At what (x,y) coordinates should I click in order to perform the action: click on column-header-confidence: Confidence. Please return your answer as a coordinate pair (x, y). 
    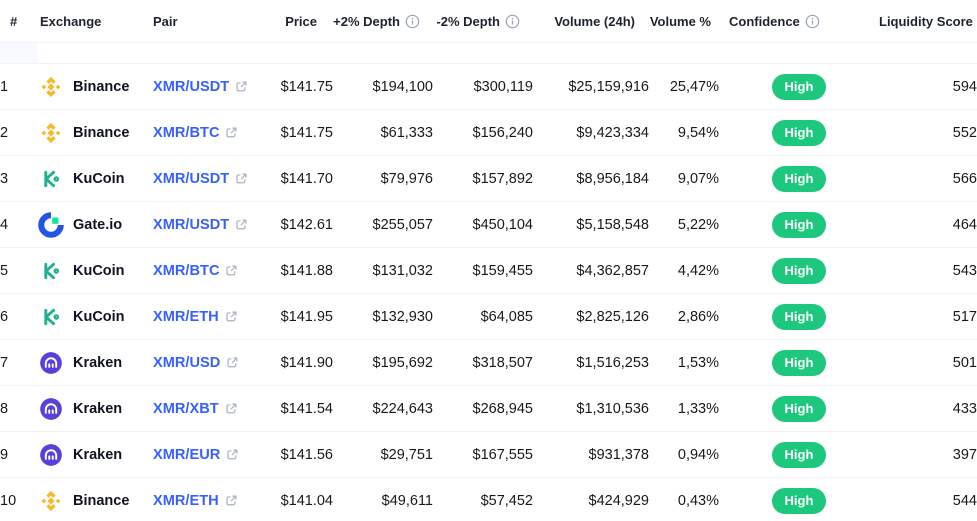
    Looking at the image, I should click on (799, 21).